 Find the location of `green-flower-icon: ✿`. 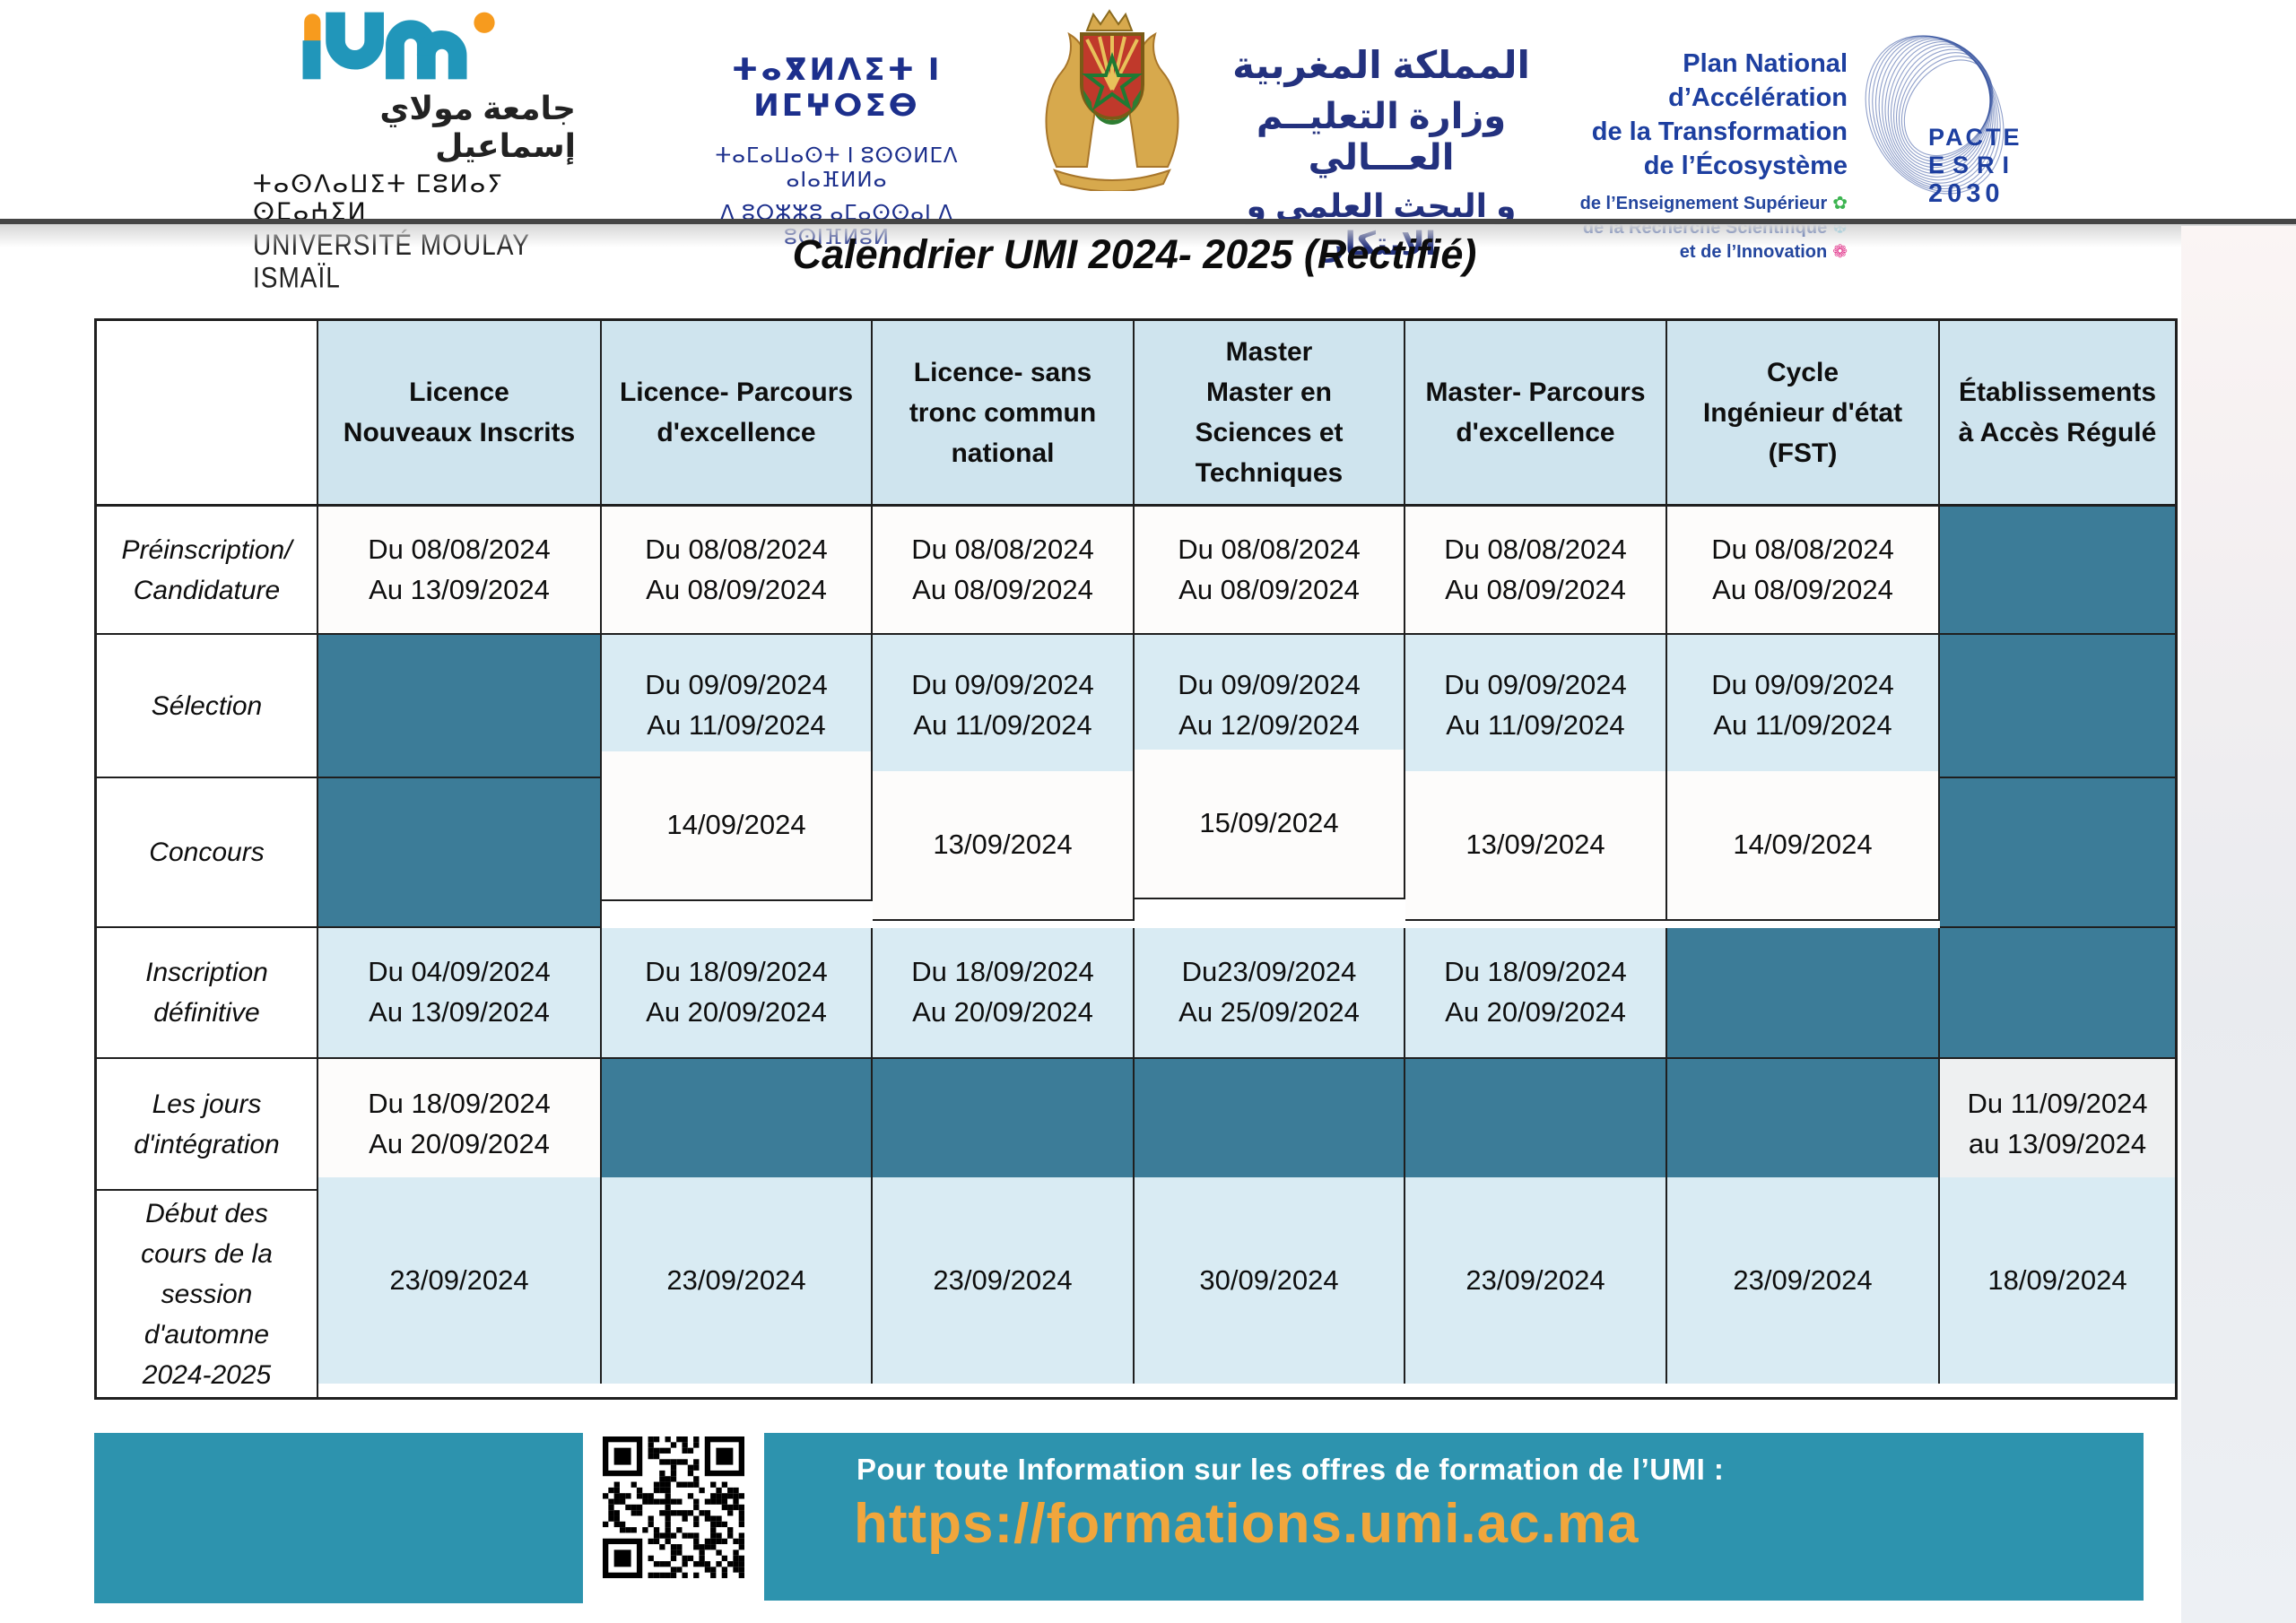

green-flower-icon: ✿ is located at coordinates (1840, 203).